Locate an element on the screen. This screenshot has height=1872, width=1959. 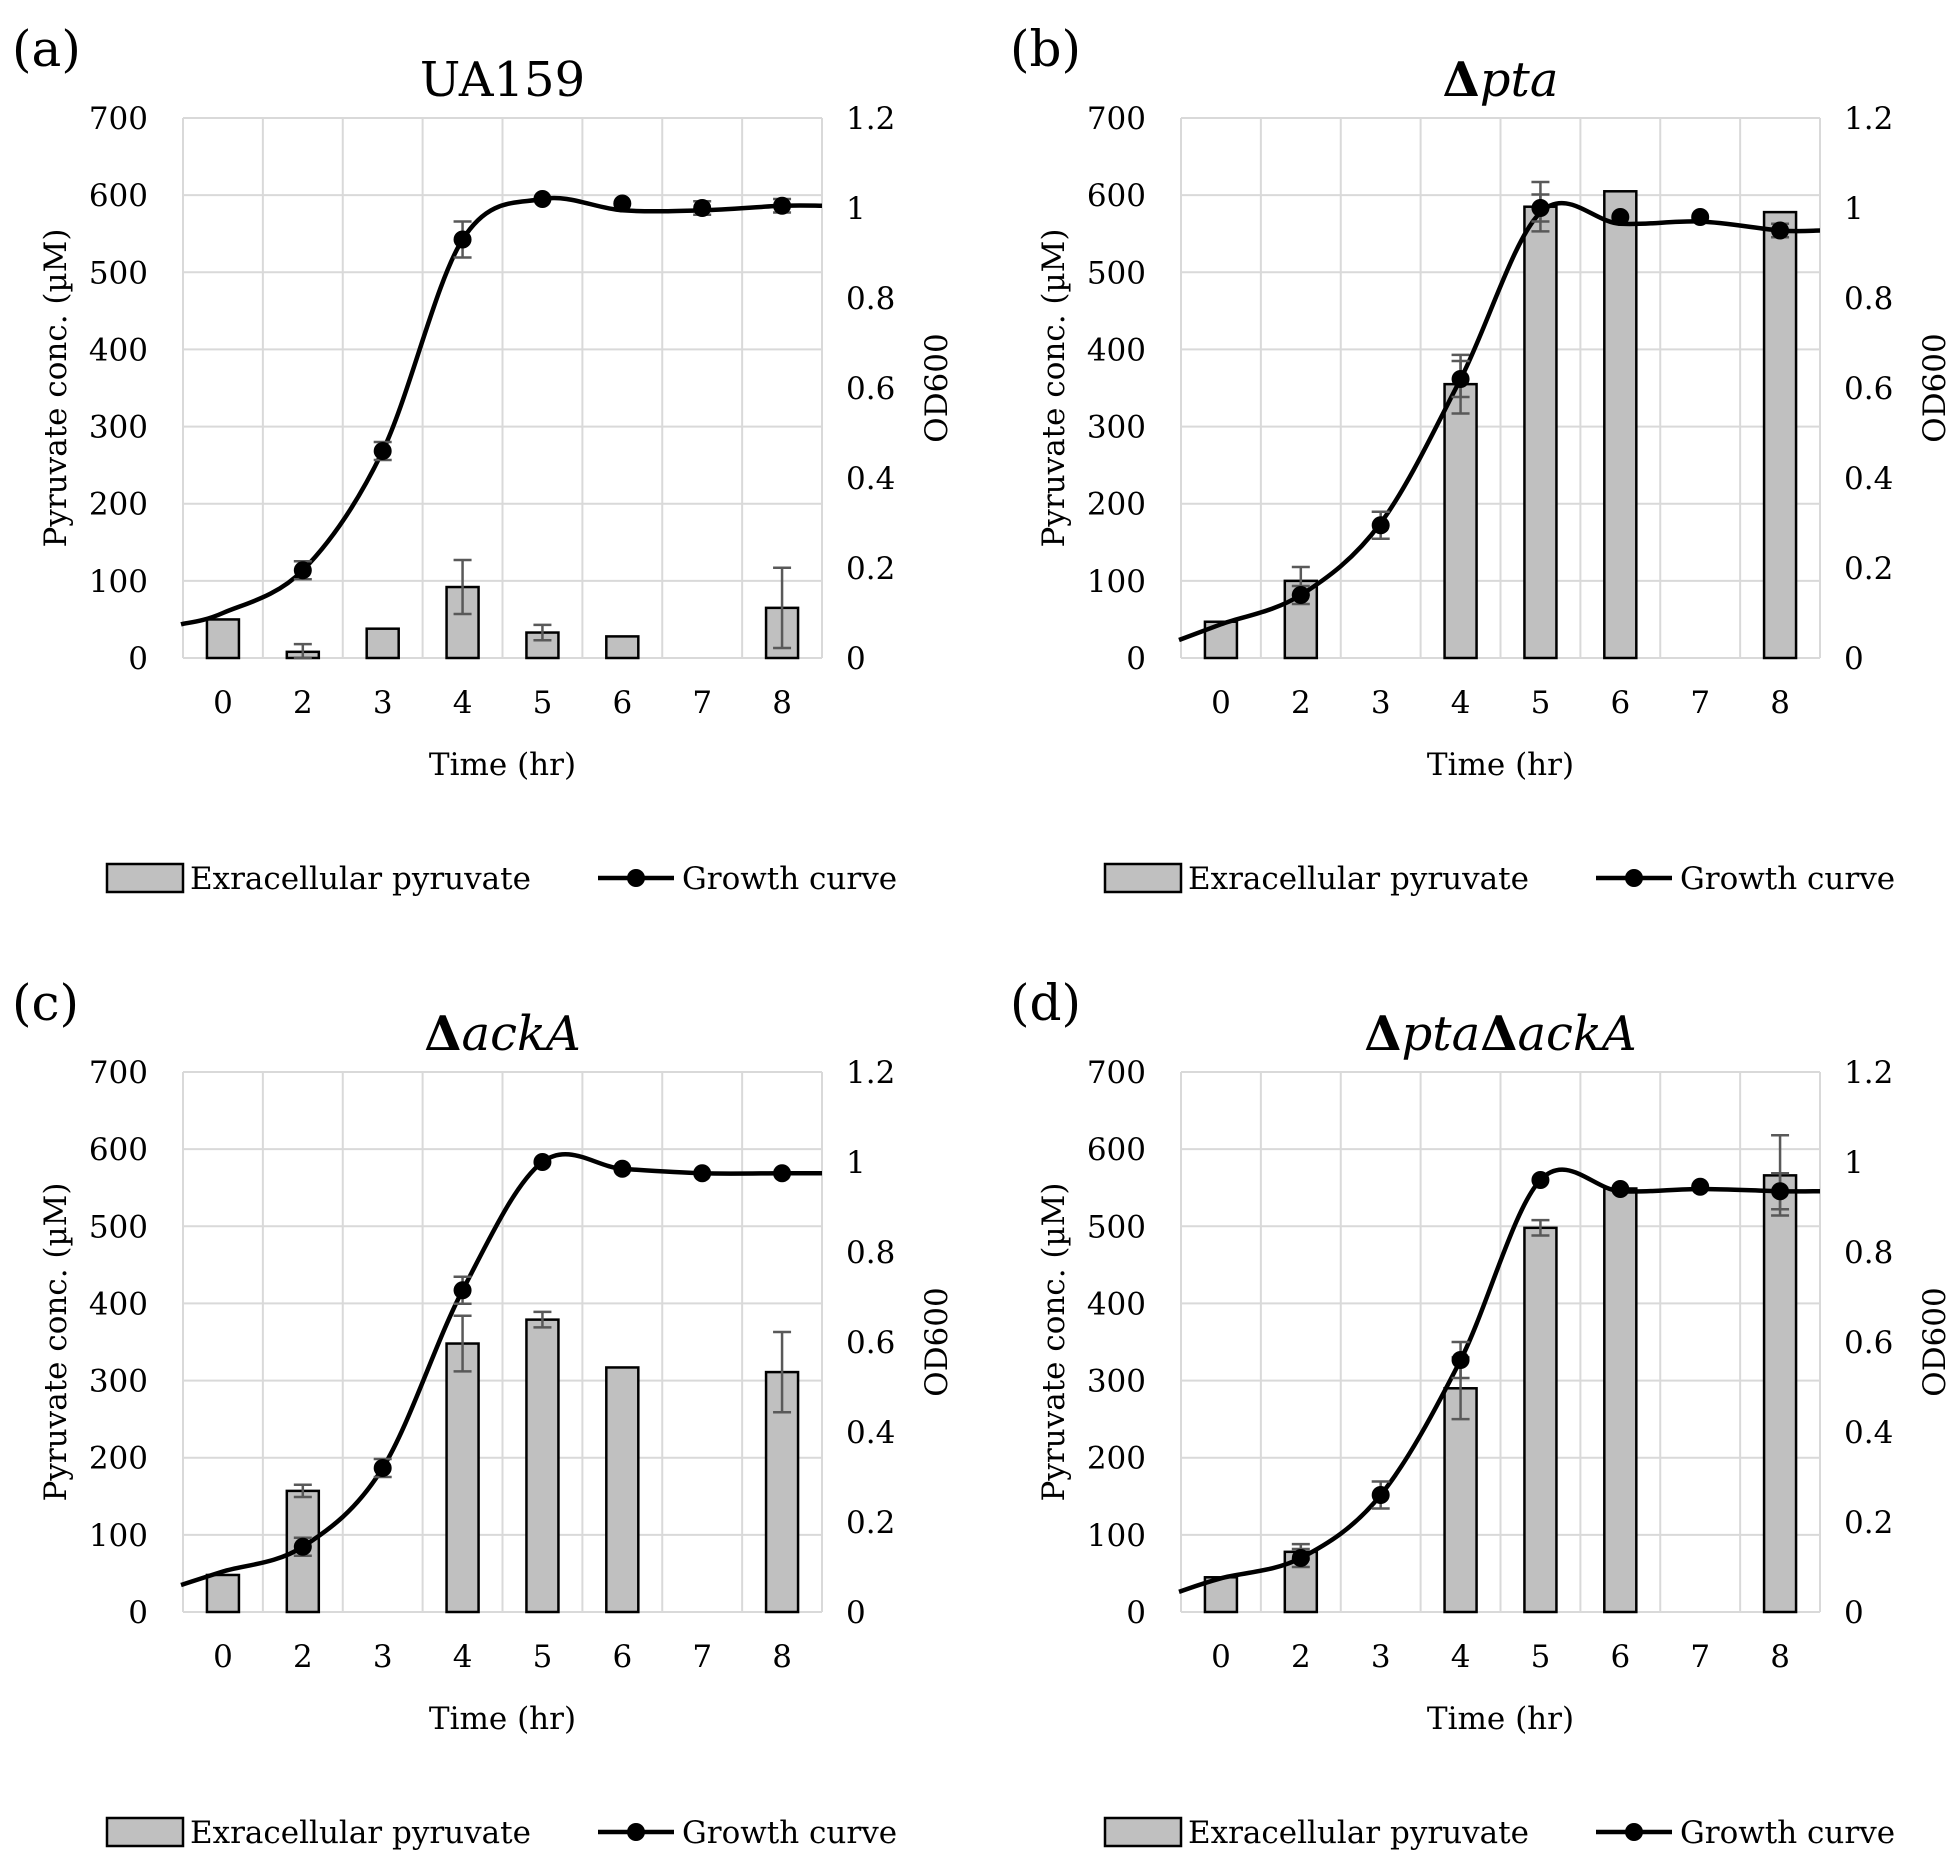
y2-tick-label: 0.4 is located at coordinates (1868, 1433).